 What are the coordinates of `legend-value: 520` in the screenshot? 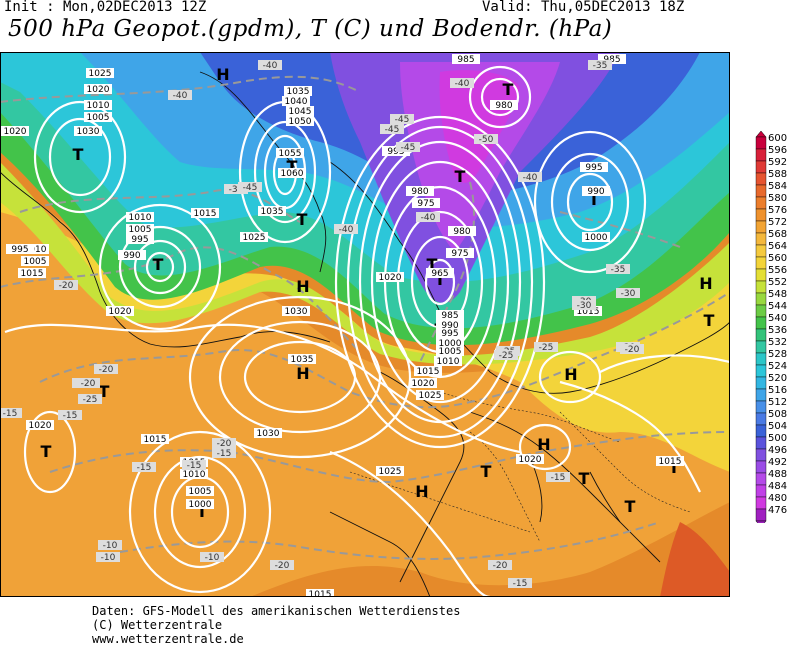 It's located at (777, 378).